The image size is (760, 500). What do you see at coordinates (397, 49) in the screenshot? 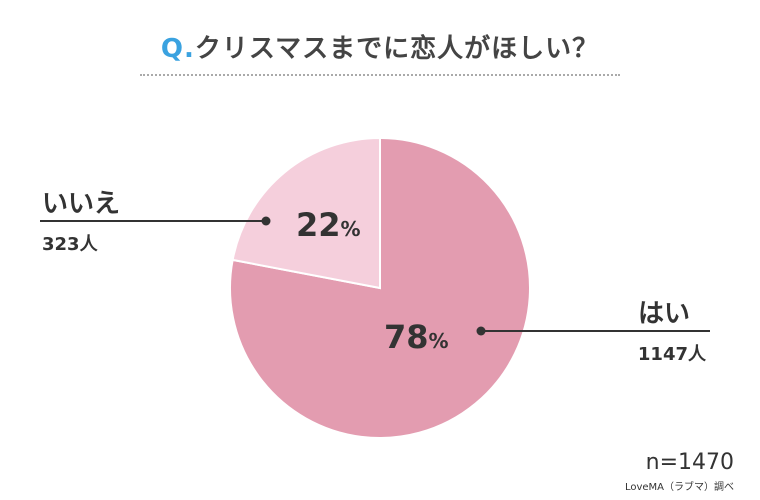
I see `title-text: クリスマスまでに恋人がほしい？` at bounding box center [397, 49].